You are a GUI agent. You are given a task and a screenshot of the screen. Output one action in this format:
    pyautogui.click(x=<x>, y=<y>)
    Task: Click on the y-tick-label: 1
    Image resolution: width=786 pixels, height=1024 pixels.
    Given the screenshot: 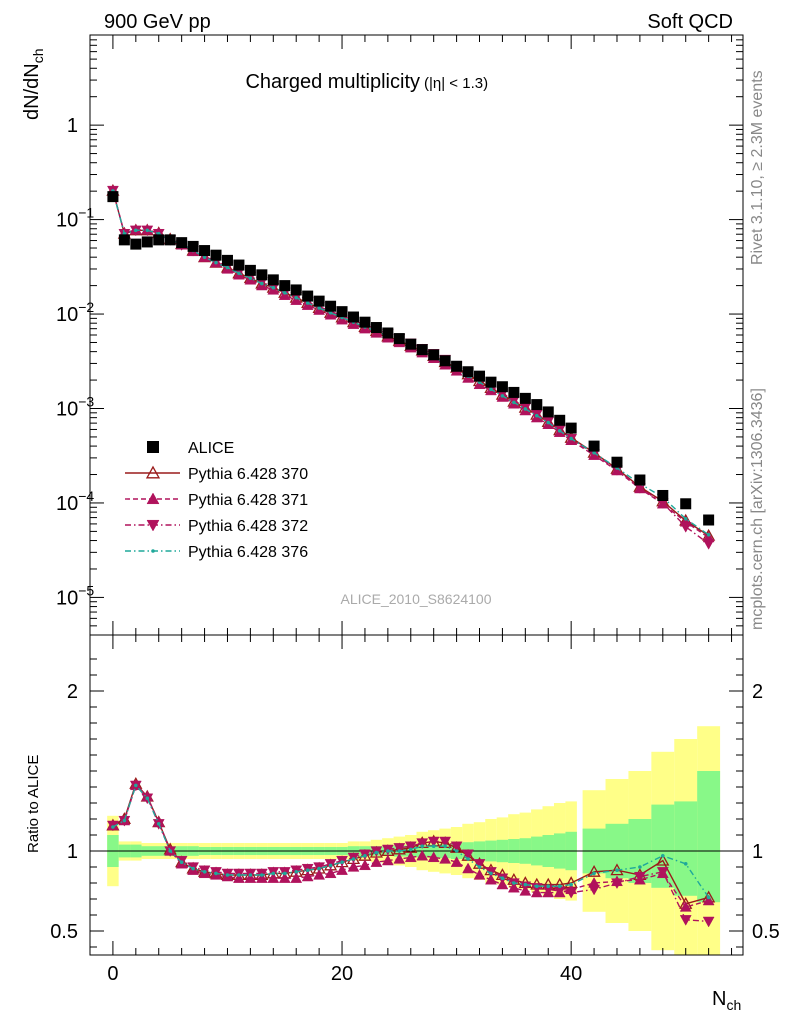 What is the action you would take?
    pyautogui.click(x=72, y=126)
    